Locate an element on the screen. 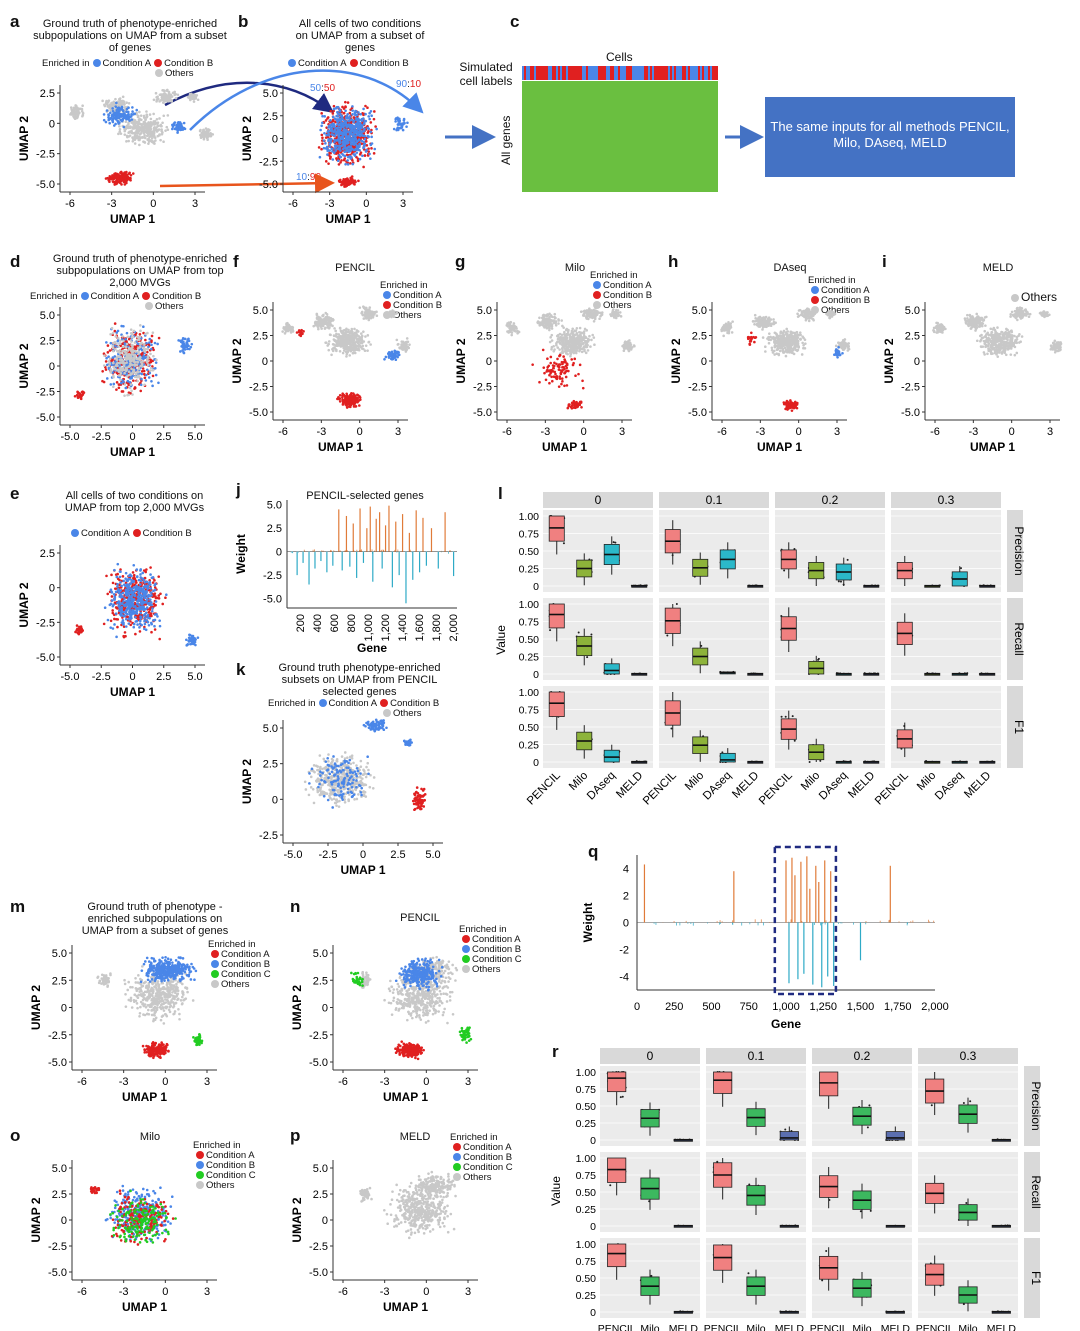 Image resolution: width=1080 pixels, height=1331 pixels. legend-title: Enriched in is located at coordinates (404, 285).